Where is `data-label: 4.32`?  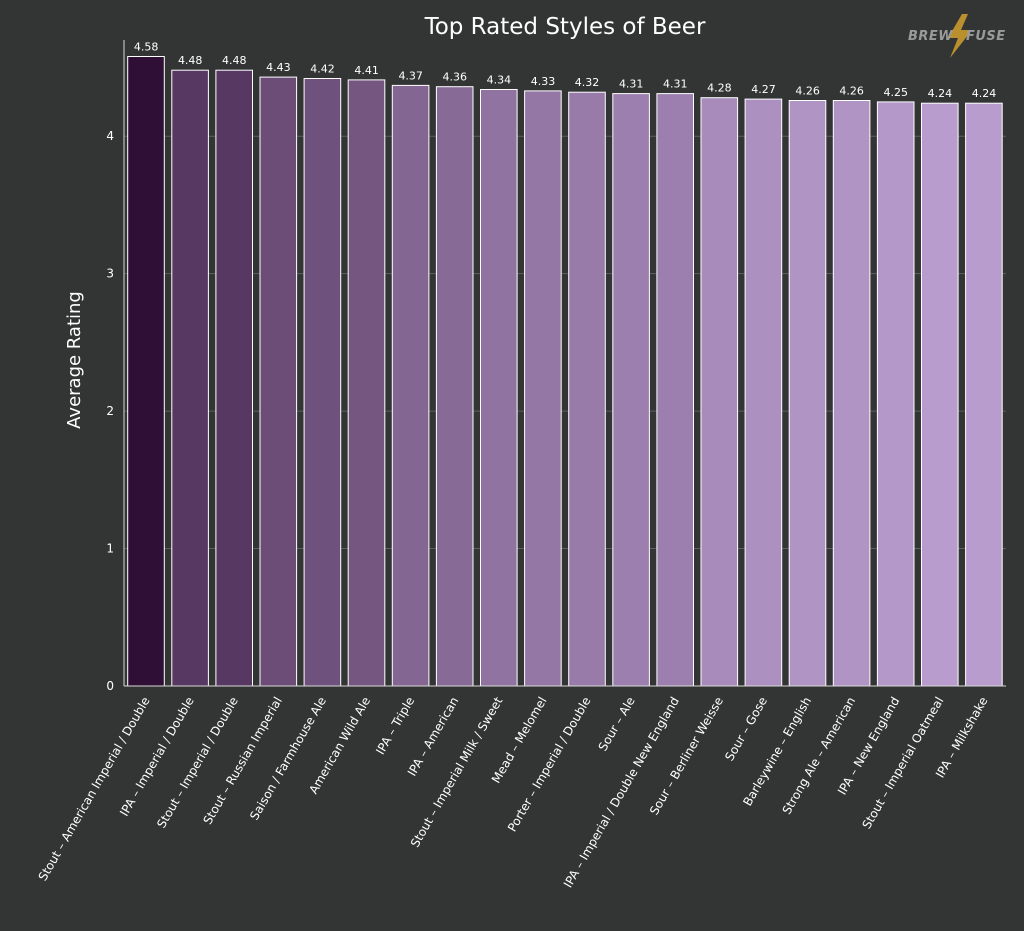 data-label: 4.32 is located at coordinates (587, 82).